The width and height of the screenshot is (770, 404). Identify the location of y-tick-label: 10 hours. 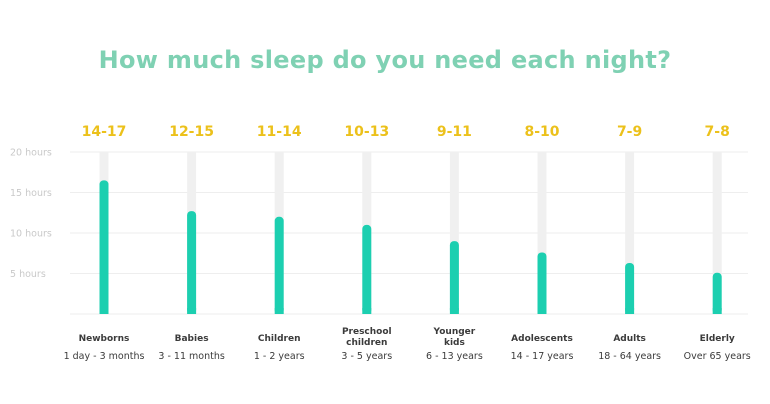
(31, 234).